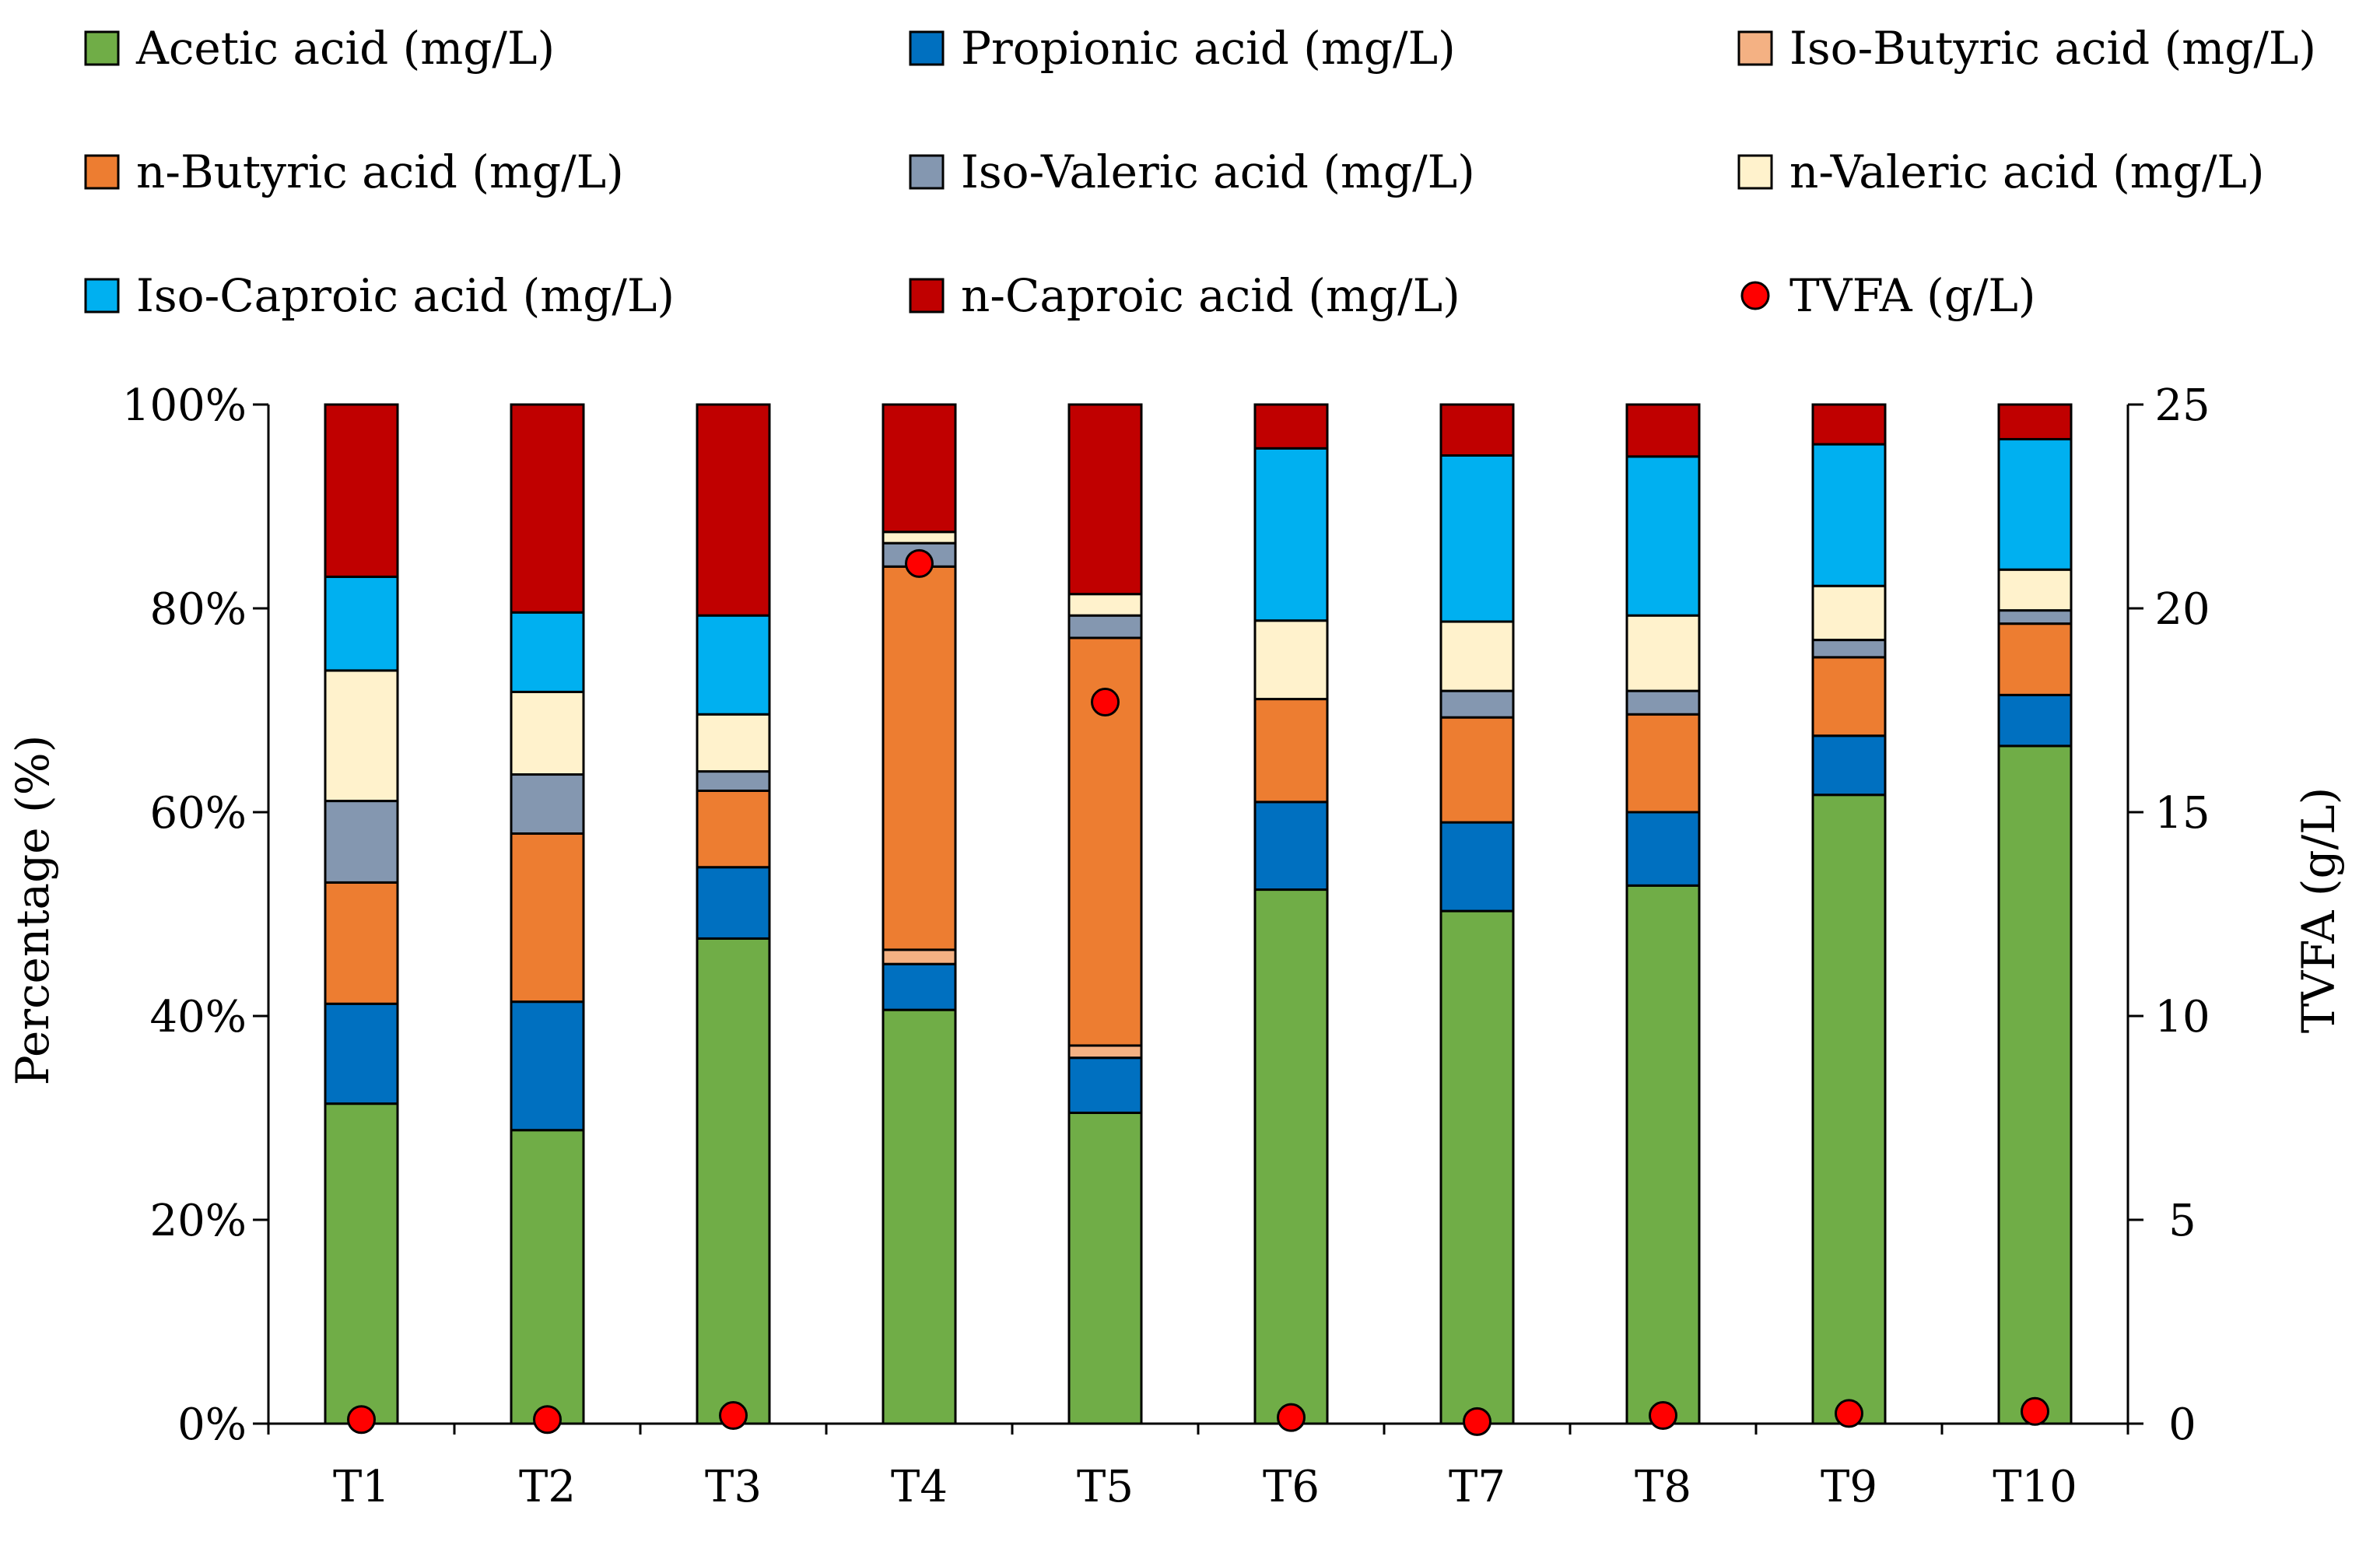 Image resolution: width=2380 pixels, height=1559 pixels. What do you see at coordinates (380, 171) in the screenshot?
I see `legend-label: n-Butyric acid (mg/L)` at bounding box center [380, 171].